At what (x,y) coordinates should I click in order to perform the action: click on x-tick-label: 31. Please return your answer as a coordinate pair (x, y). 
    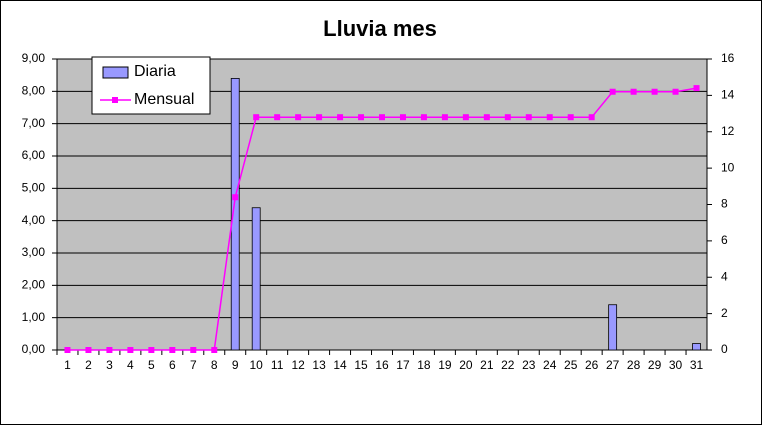
    Looking at the image, I should click on (697, 365).